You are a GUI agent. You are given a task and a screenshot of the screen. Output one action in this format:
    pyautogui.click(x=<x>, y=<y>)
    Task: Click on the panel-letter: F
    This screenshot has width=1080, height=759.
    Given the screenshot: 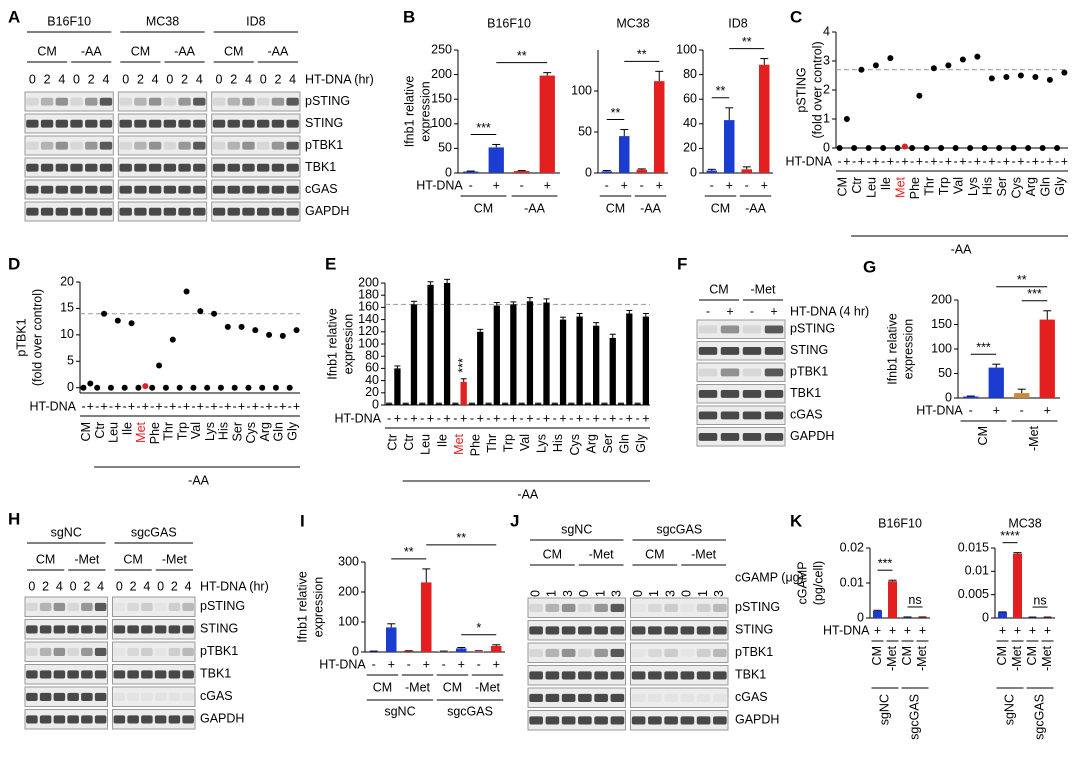 What is the action you would take?
    pyautogui.click(x=682, y=263)
    